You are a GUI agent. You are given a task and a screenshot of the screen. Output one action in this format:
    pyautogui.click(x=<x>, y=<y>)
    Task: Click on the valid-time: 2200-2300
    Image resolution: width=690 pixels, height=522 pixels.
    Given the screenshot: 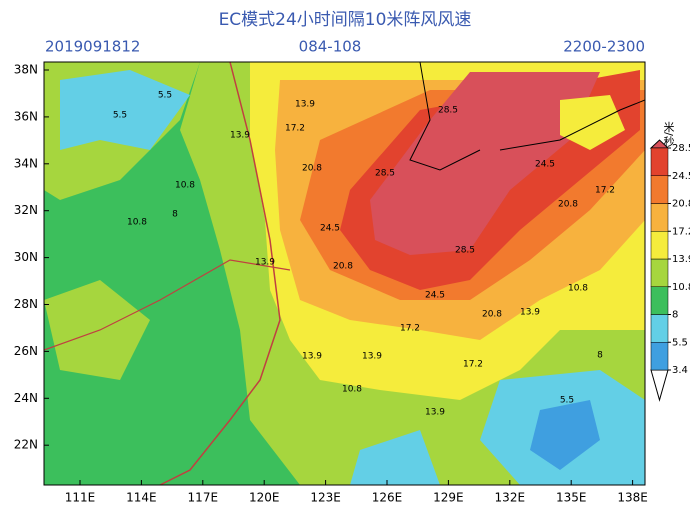 What is the action you would take?
    pyautogui.click(x=604, y=47)
    